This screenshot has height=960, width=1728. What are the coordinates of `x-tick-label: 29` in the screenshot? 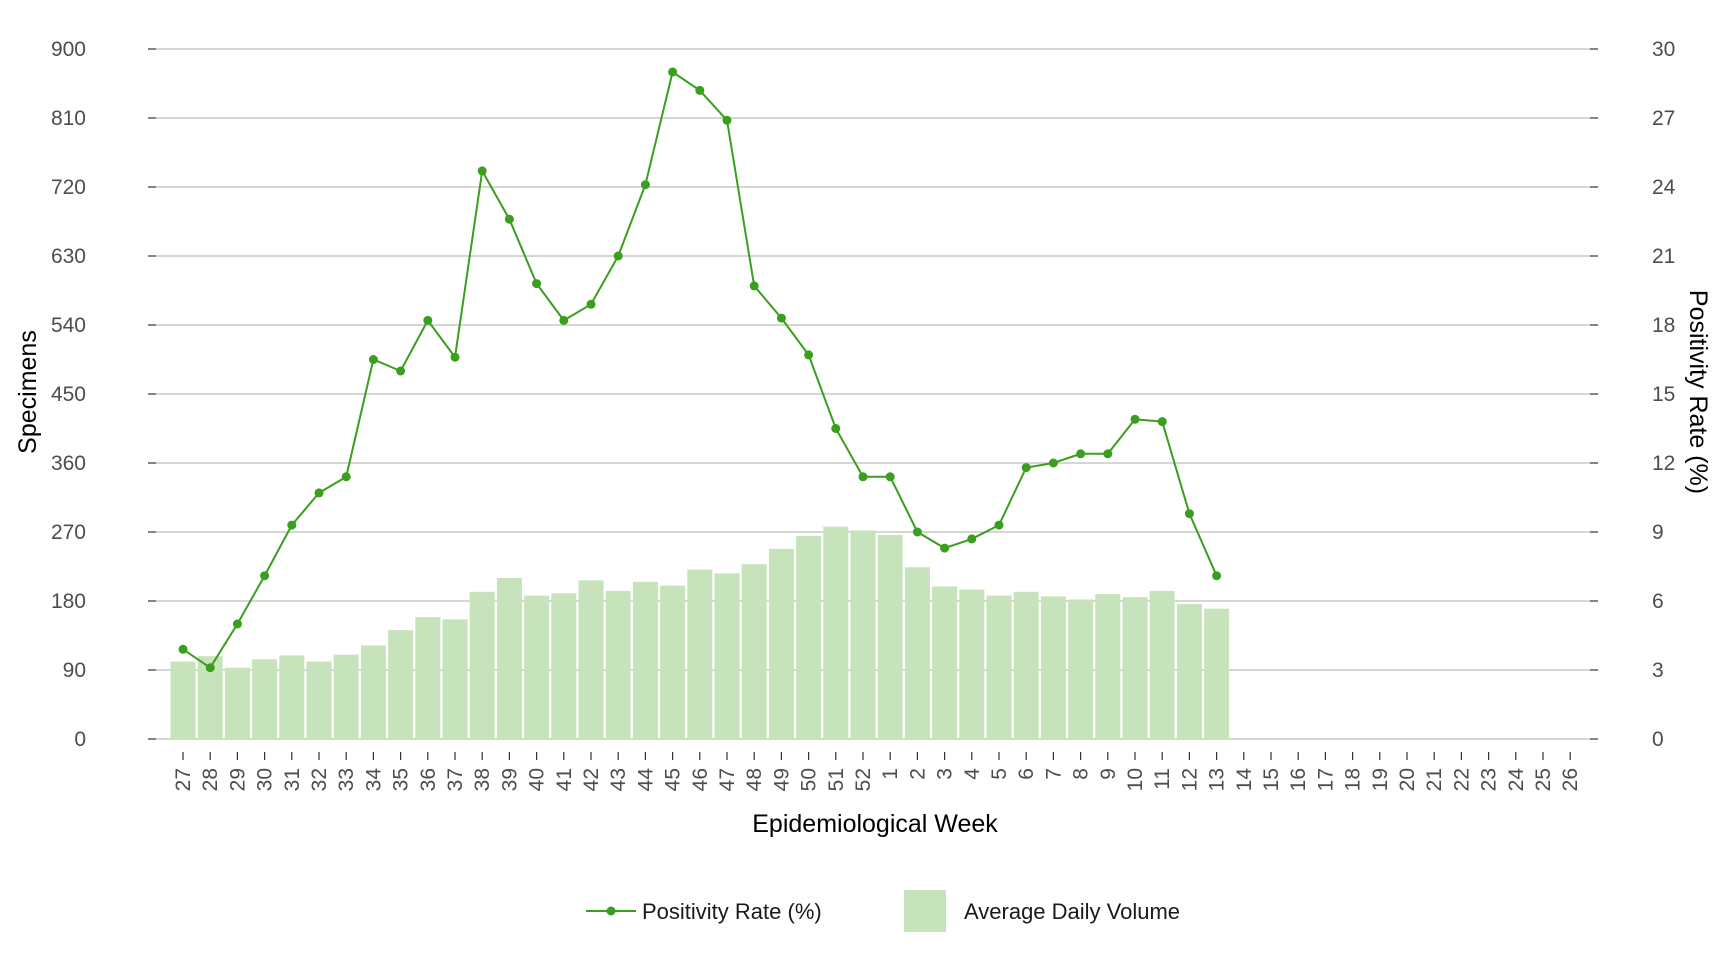 It's located at (237, 779).